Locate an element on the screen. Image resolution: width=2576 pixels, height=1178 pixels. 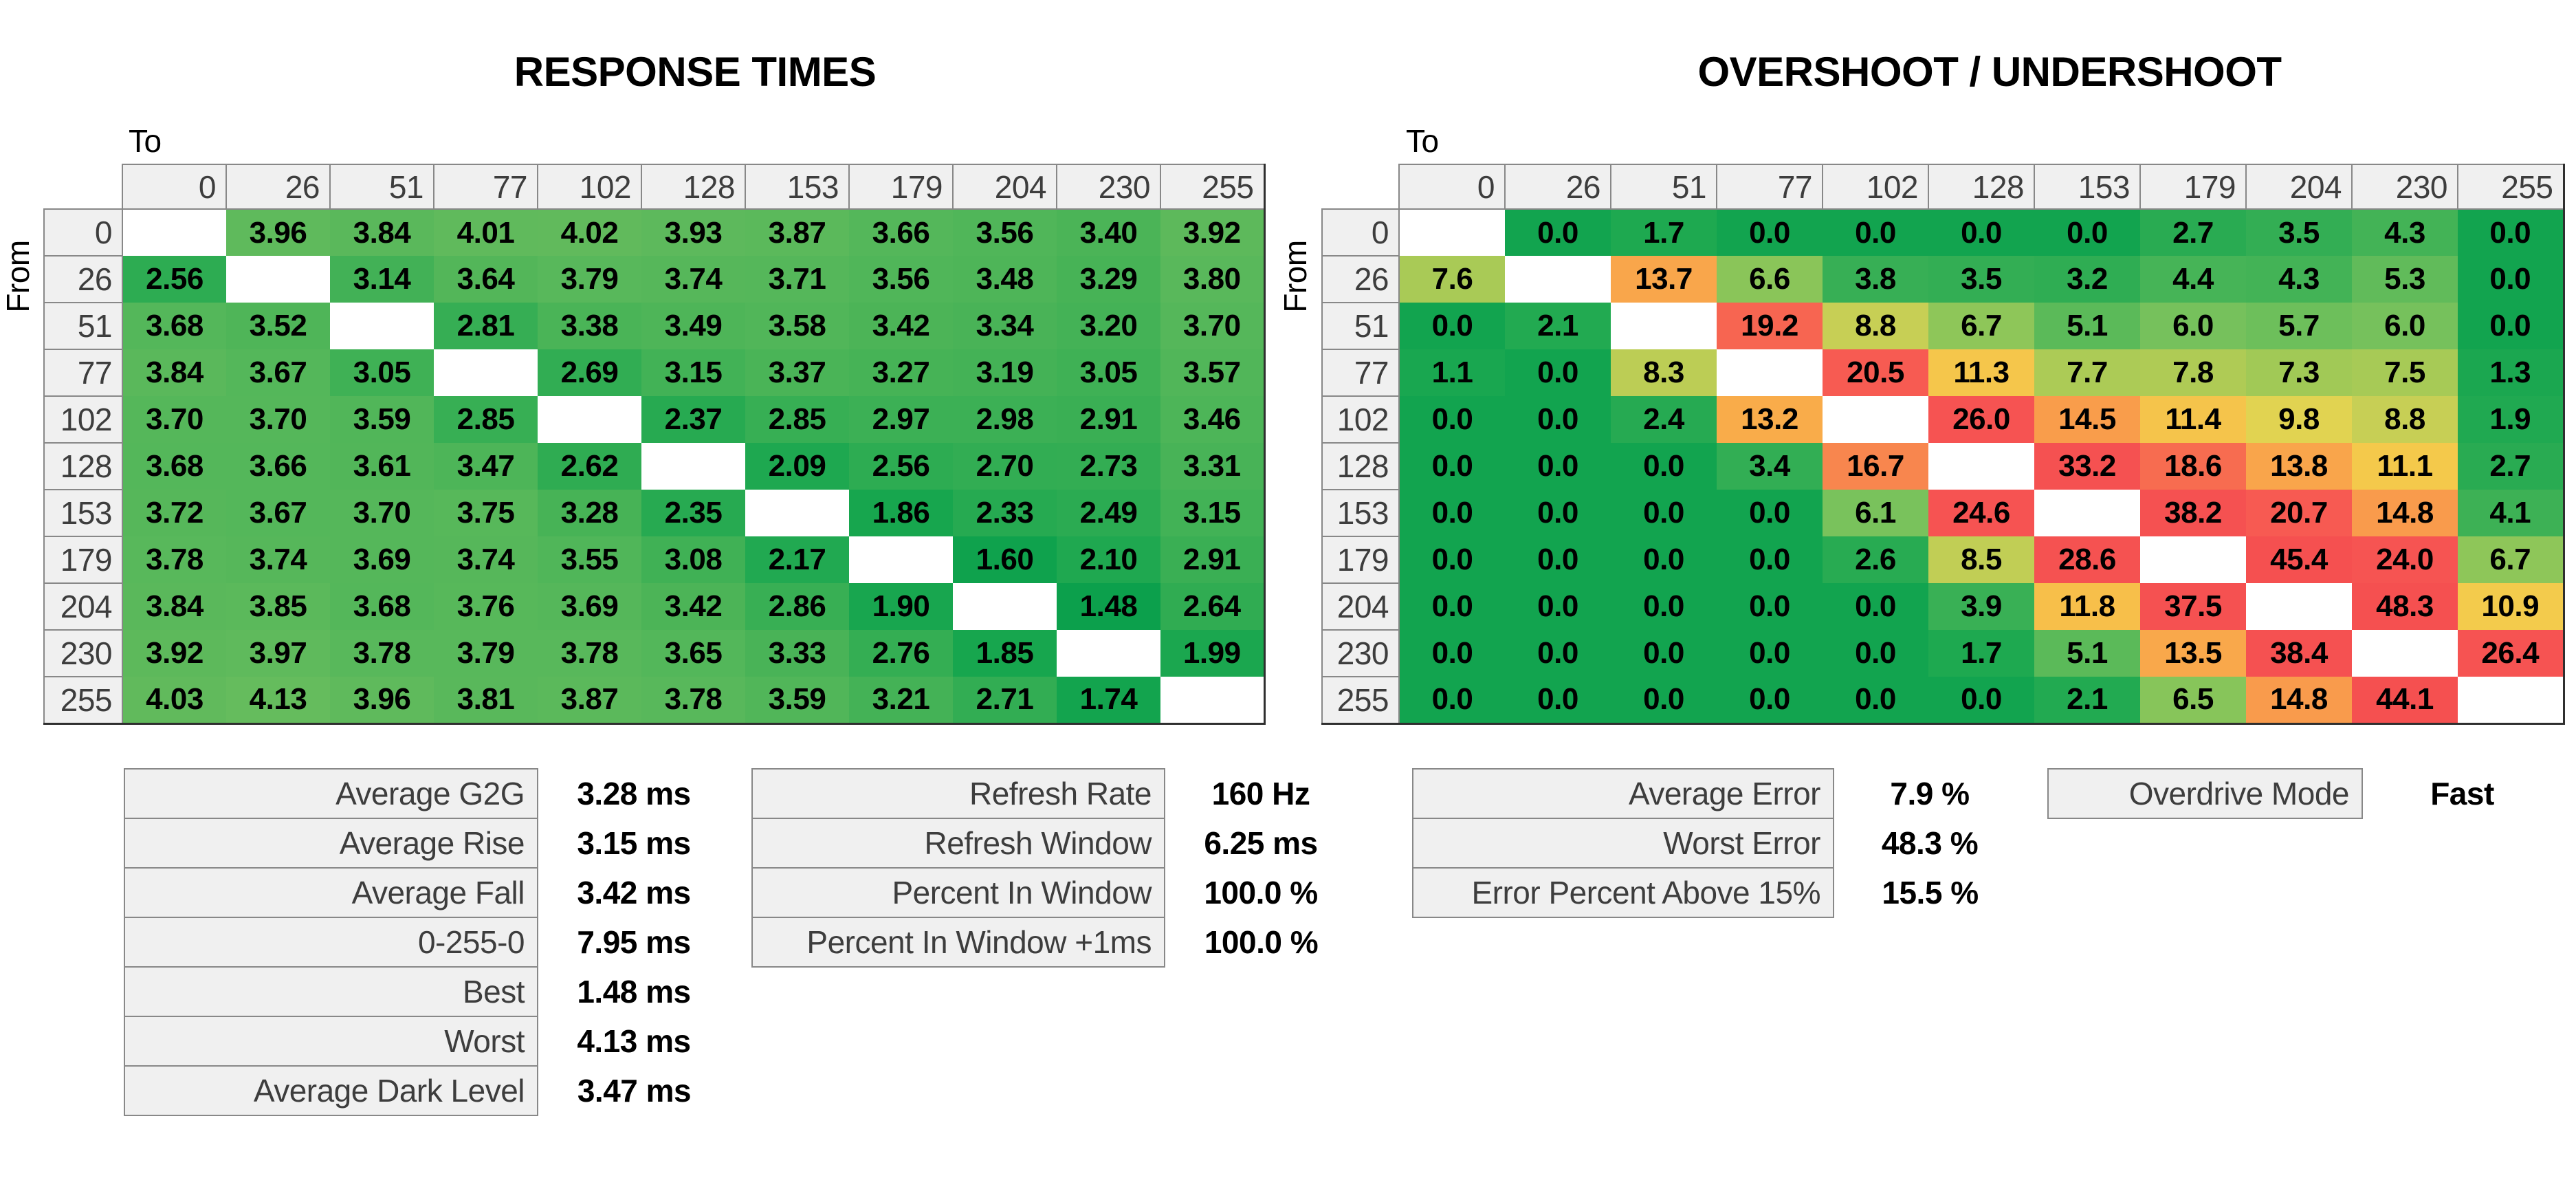
stat-label: Best is located at coordinates (331, 991).